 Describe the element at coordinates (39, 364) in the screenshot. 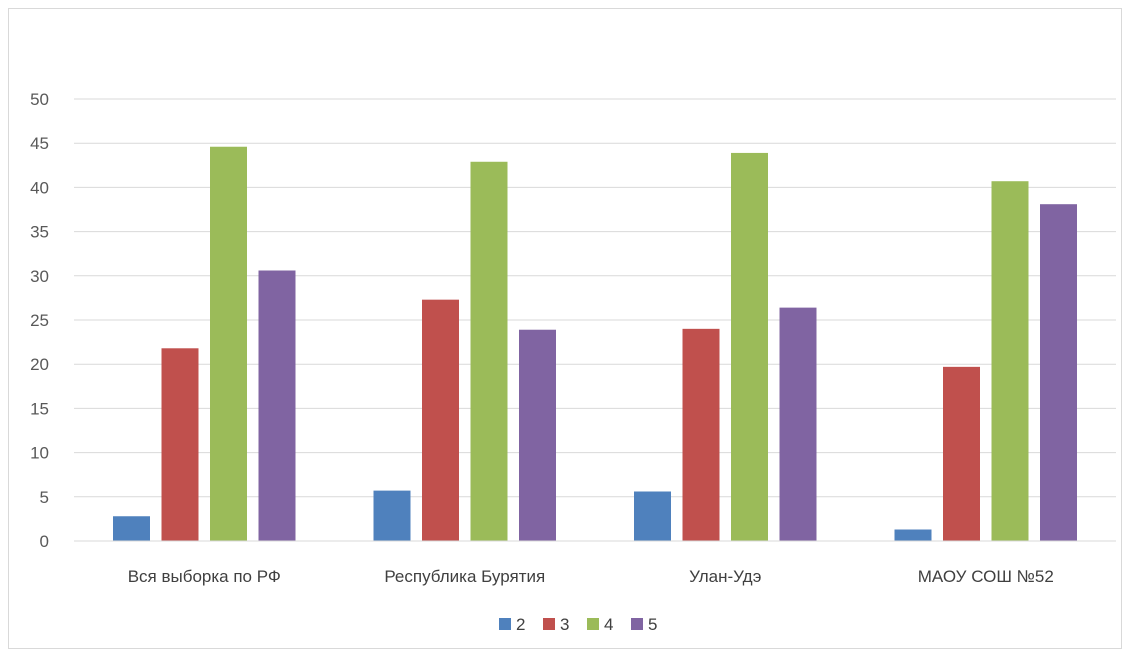

I see `y-tick-label: 20` at that location.